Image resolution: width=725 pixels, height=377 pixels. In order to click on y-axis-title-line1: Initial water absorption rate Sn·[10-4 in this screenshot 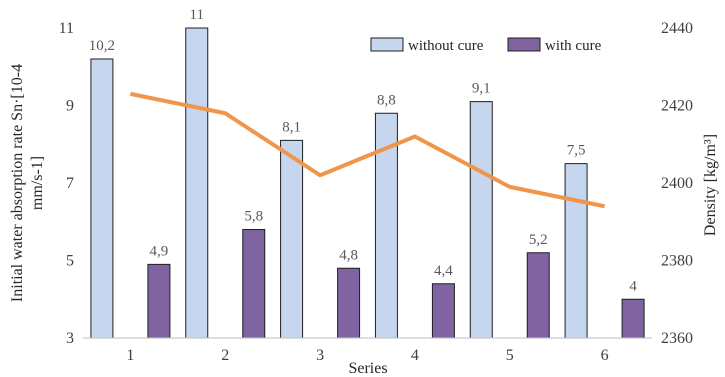, I will do `click(17, 183)`.